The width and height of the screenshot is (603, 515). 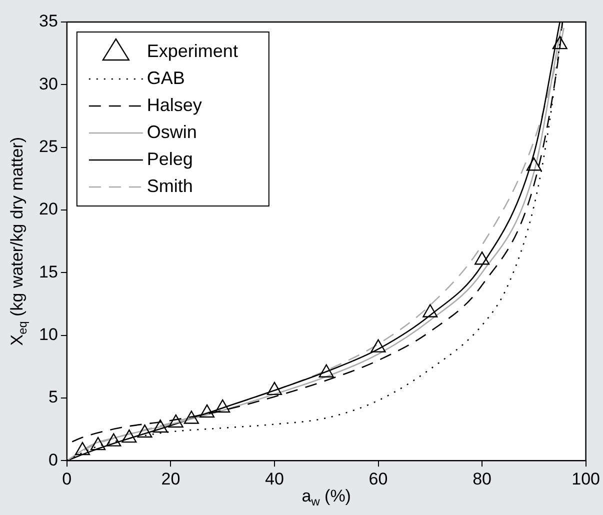 I want to click on y-tick-label: 15, so click(x=48, y=272).